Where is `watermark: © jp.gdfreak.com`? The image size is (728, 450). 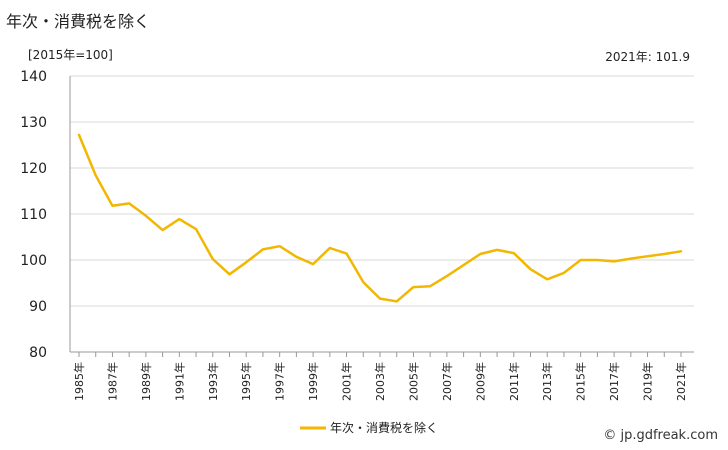 watermark: © jp.gdfreak.com is located at coordinates (660, 435).